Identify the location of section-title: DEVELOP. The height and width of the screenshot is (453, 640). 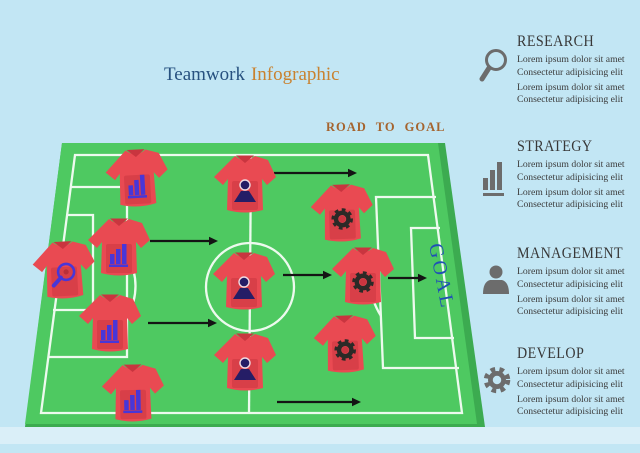
(551, 353).